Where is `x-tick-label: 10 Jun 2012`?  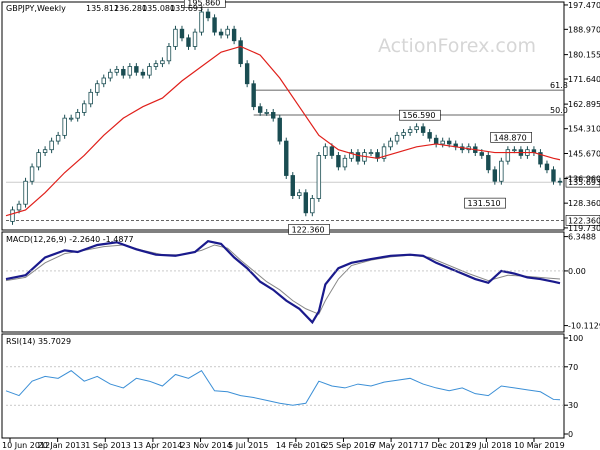
x-tick-label: 10 Jun 2012 is located at coordinates (26, 445).